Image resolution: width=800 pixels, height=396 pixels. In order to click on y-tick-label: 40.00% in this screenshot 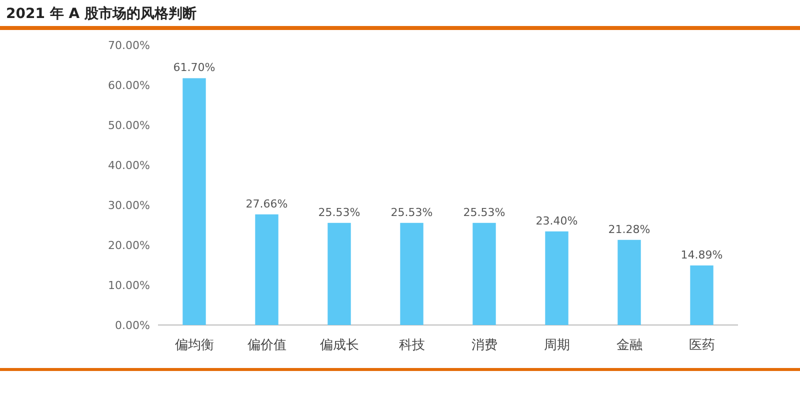, I will do `click(129, 165)`.